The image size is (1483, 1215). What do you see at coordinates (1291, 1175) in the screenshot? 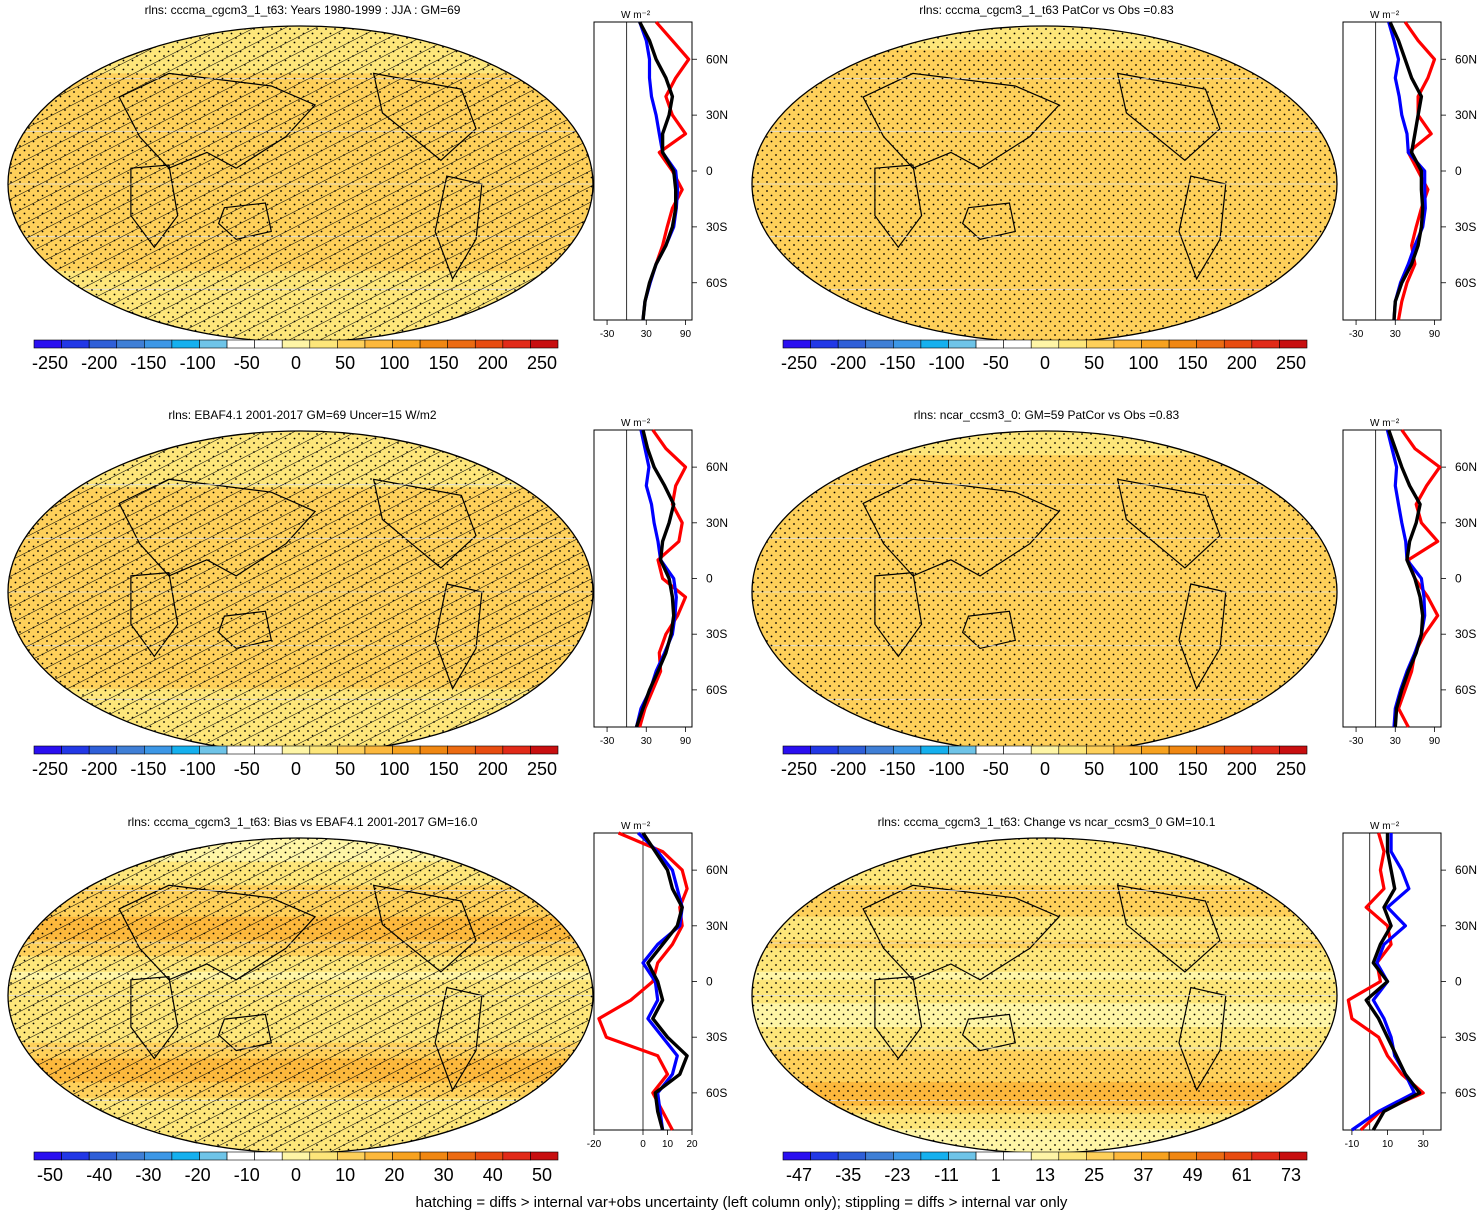
I see `colorbar-label: 73` at bounding box center [1291, 1175].